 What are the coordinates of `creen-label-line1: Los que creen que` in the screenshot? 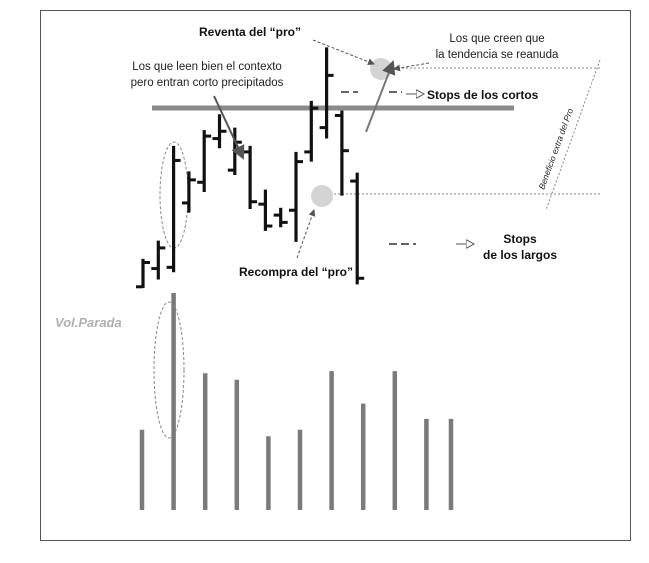 It's located at (496, 39).